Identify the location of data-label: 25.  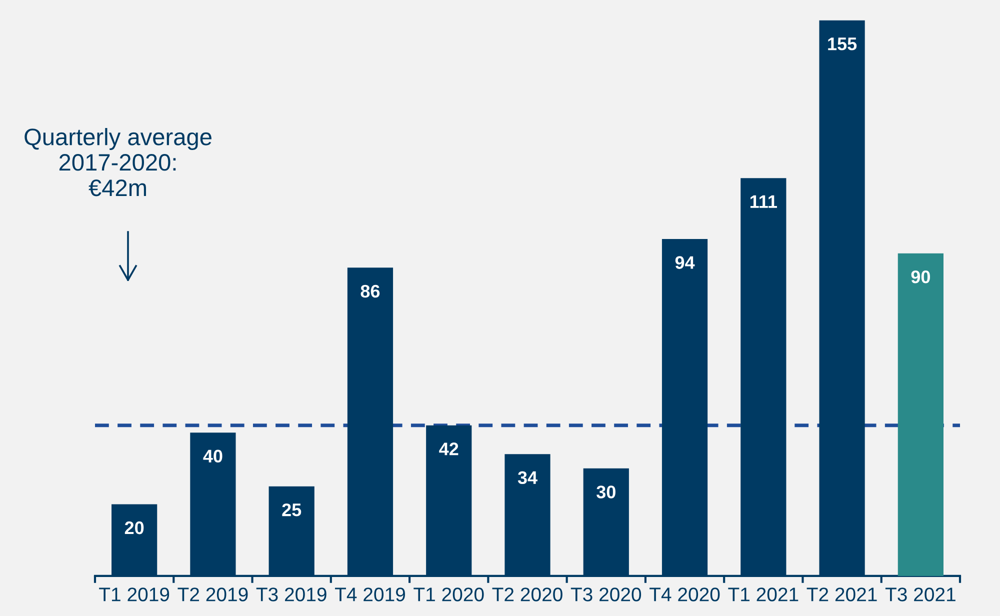
(292, 509).